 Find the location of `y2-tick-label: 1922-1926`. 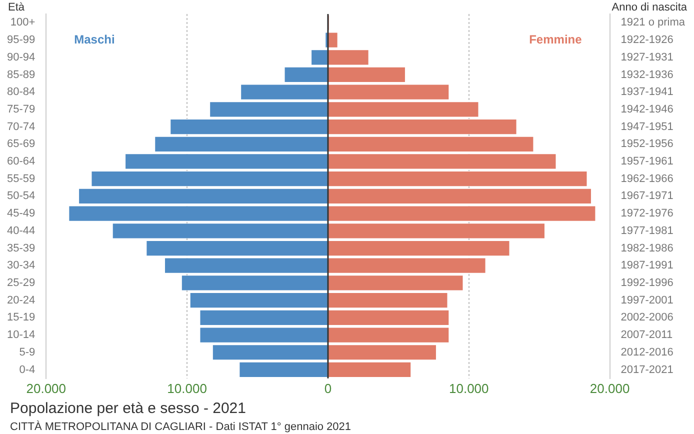

y2-tick-label: 1922-1926 is located at coordinates (647, 40).